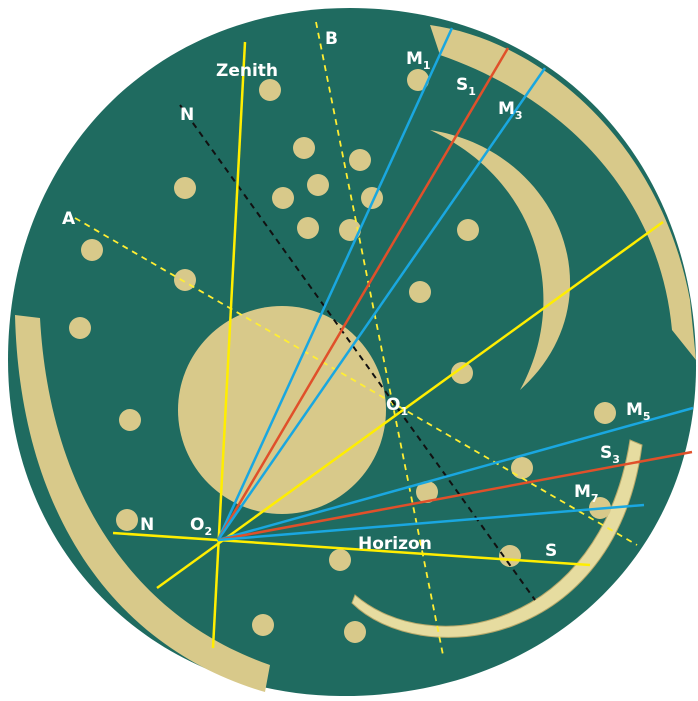 Image resolution: width=698 pixels, height=701 pixels. I want to click on label: M3, so click(510, 110).